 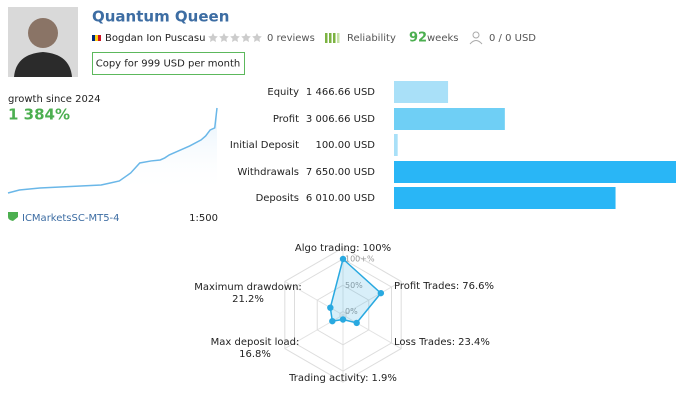 I want to click on bar-label: Deposits, so click(x=277, y=198).